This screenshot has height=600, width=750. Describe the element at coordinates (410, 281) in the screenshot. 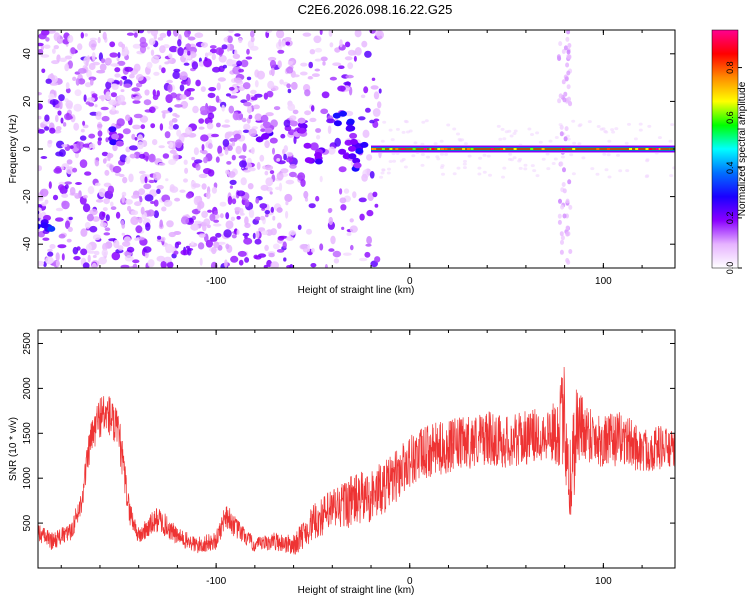

I see `spectrogram-xtick-label: 0` at that location.